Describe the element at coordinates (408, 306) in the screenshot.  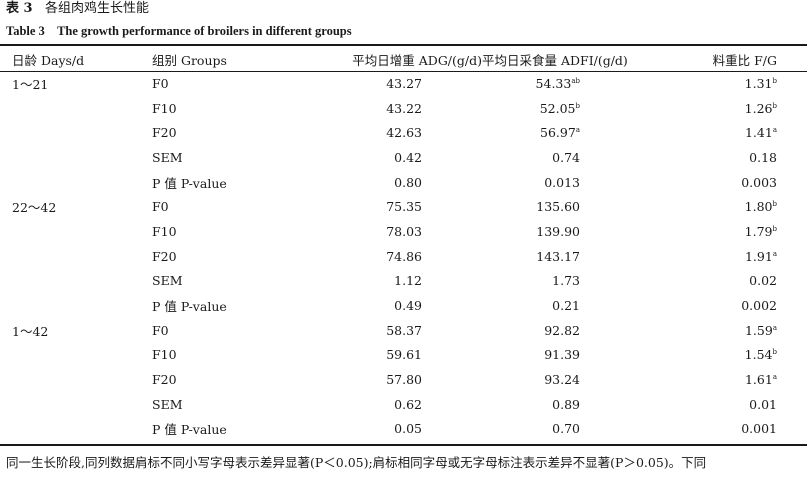
I see `cell-adg-value: 0.49` at that location.